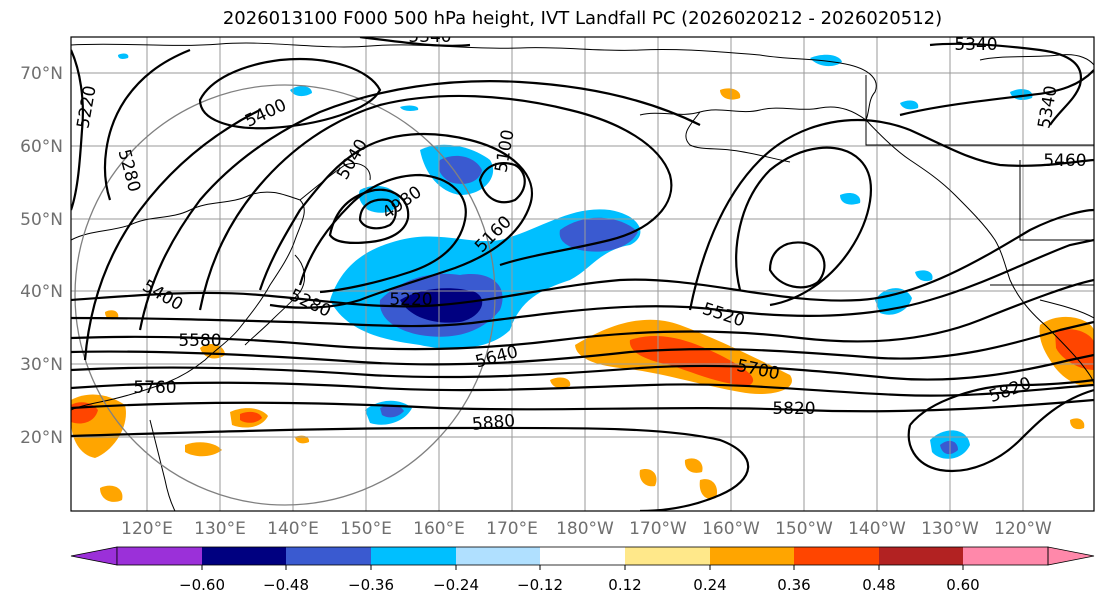 This screenshot has height=604, width=1105. Describe the element at coordinates (962, 585) in the screenshot. I see `colorbar-tick-label: 0.60` at that location.